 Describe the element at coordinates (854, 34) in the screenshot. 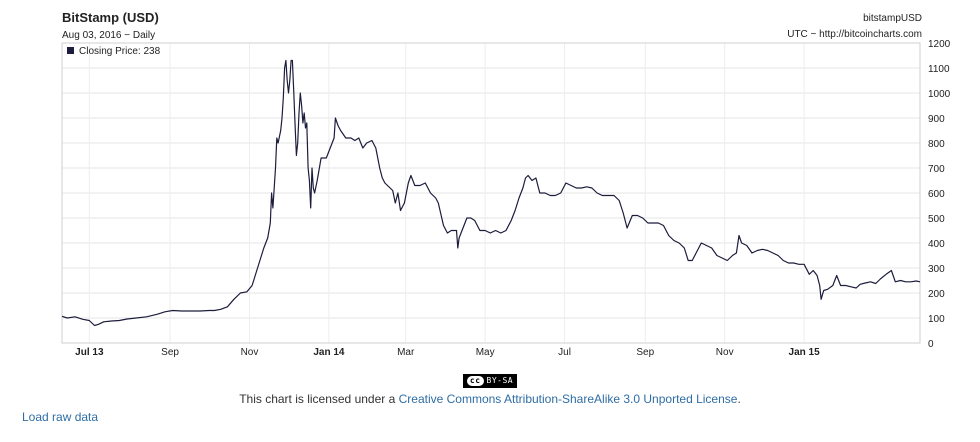

I see `chart-source: UTC − http://bitcoincharts.com` at that location.